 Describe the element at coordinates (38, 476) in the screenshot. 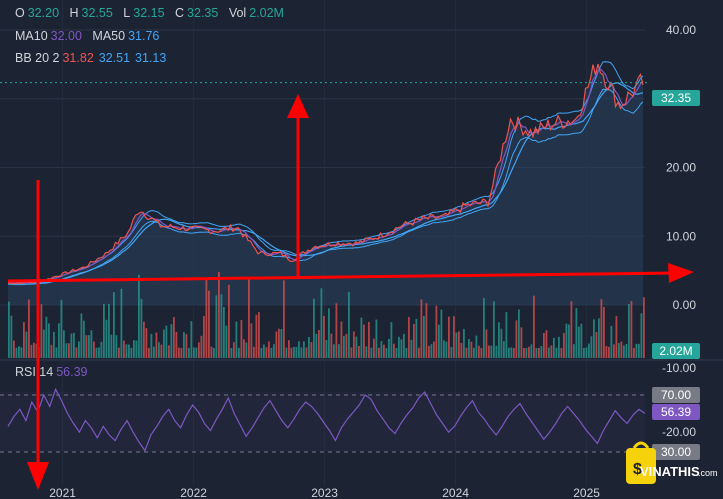

I see `annotation-down-arrowhead` at that location.